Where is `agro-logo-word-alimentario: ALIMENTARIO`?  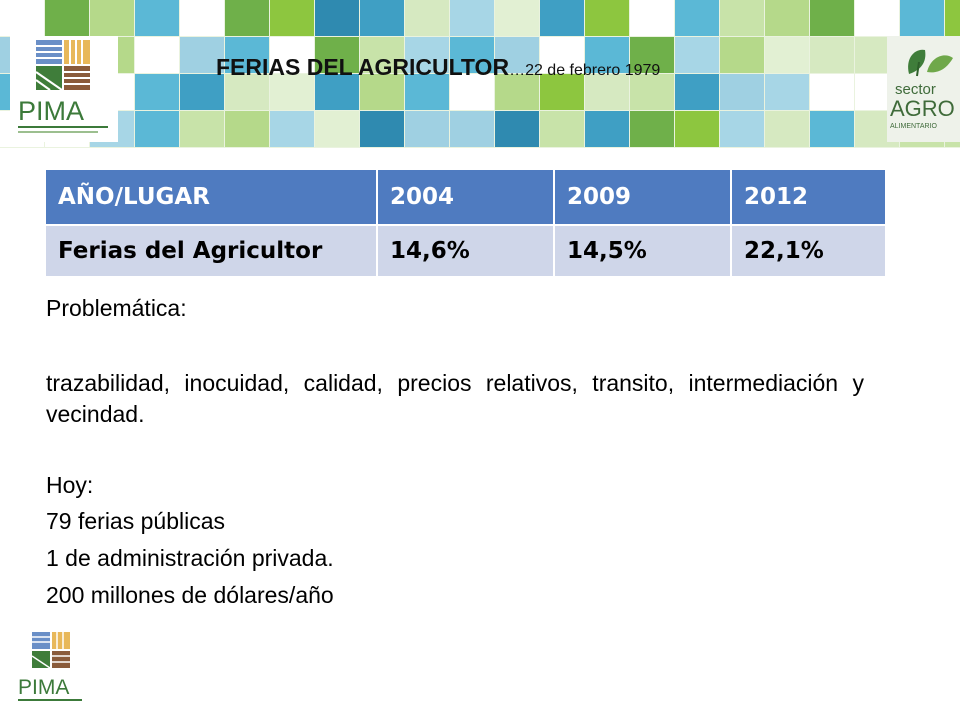
agro-logo-word-alimentario: ALIMENTARIO is located at coordinates (913, 126).